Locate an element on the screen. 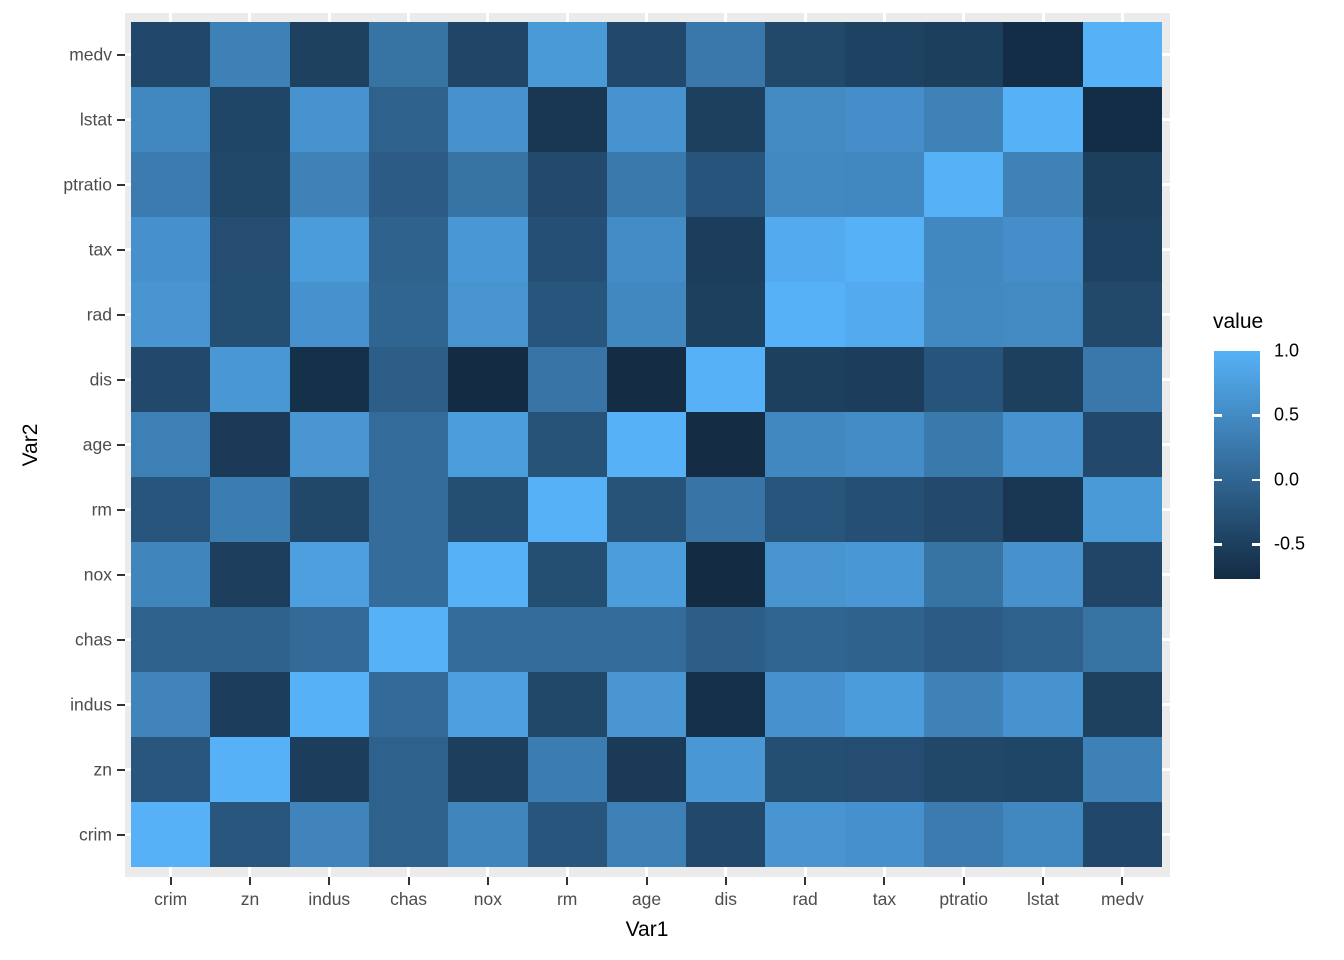 Image resolution: width=1344 pixels, height=960 pixels. y-axis-tick-label: age is located at coordinates (97, 444).